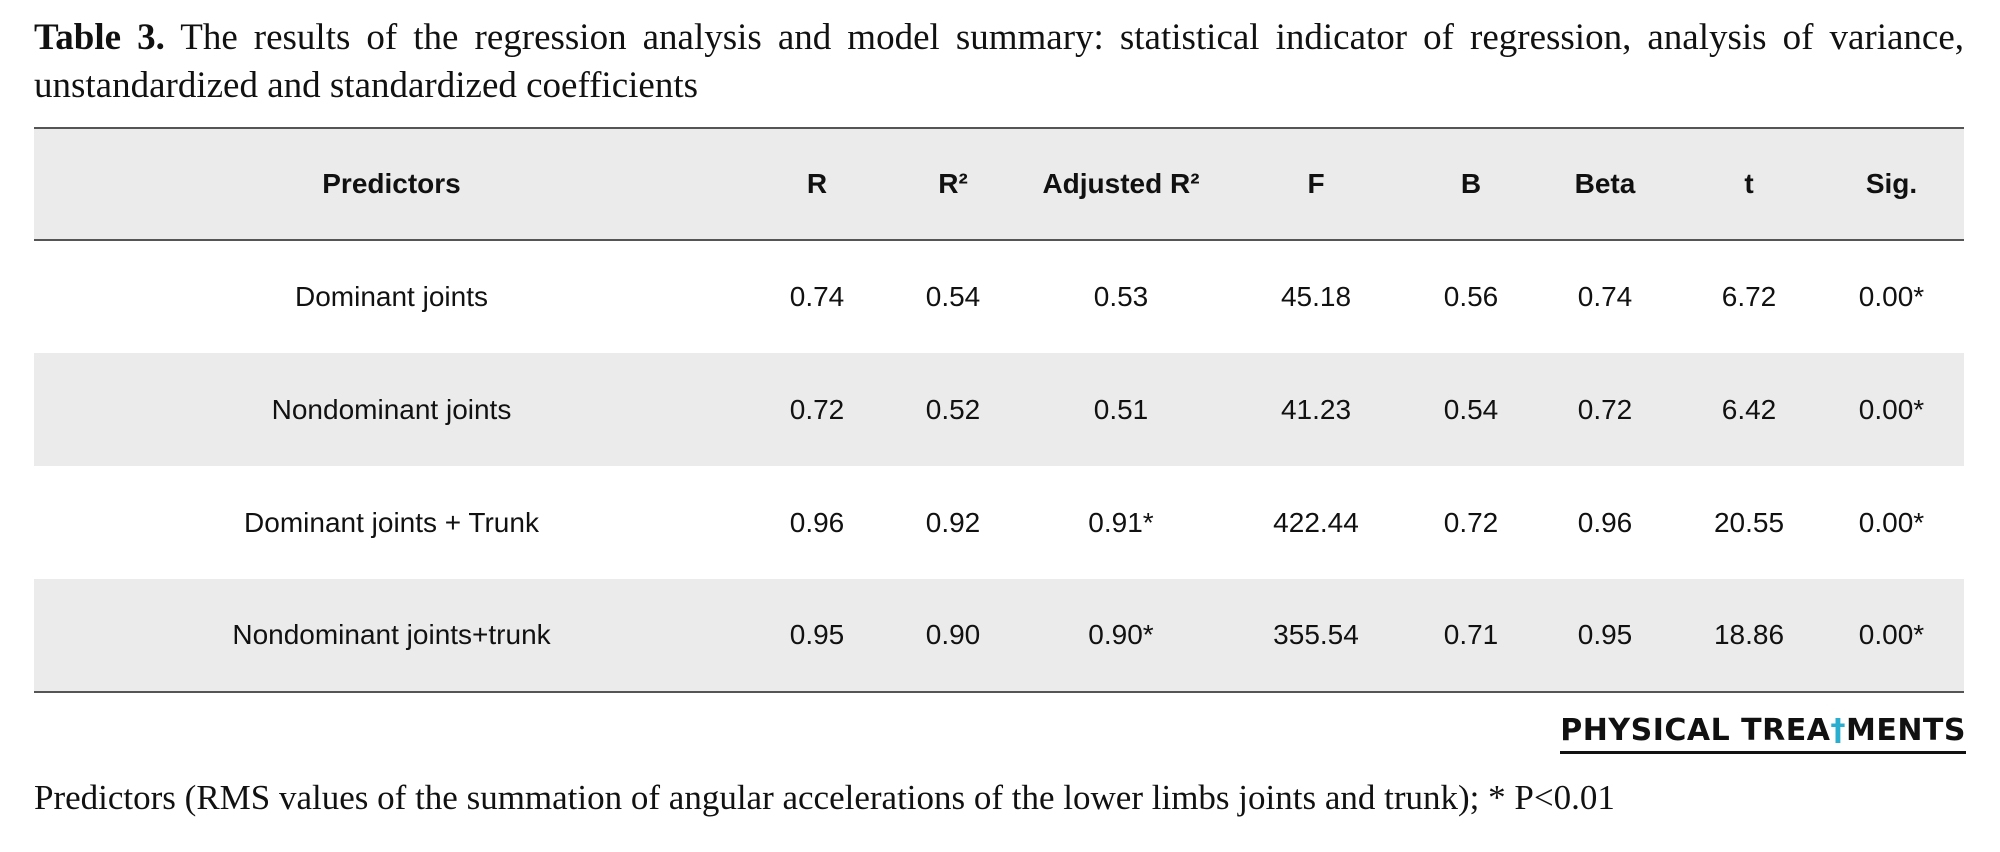  I want to click on logo-text-end: MENTS, so click(1905, 730).